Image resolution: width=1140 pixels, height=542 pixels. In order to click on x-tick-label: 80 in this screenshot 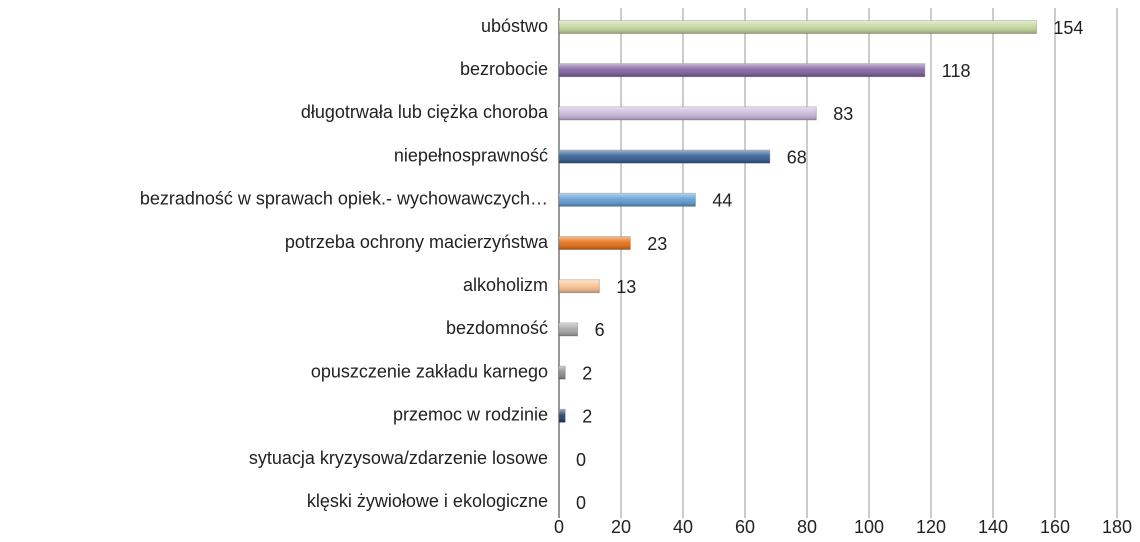, I will do `click(807, 527)`.